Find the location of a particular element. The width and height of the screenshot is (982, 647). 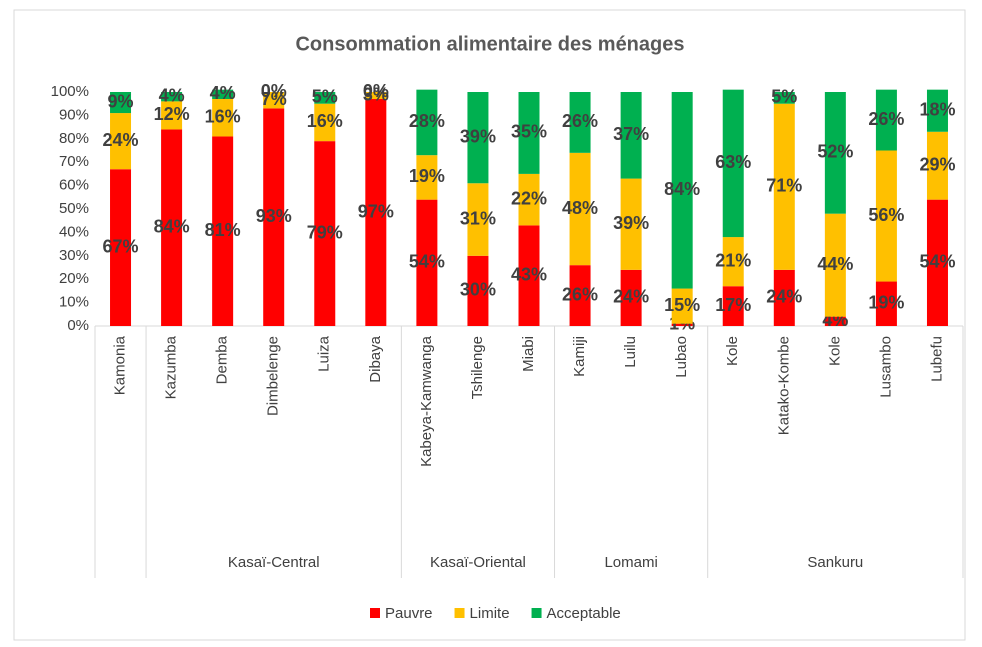

data-label: 44% is located at coordinates (835, 264).